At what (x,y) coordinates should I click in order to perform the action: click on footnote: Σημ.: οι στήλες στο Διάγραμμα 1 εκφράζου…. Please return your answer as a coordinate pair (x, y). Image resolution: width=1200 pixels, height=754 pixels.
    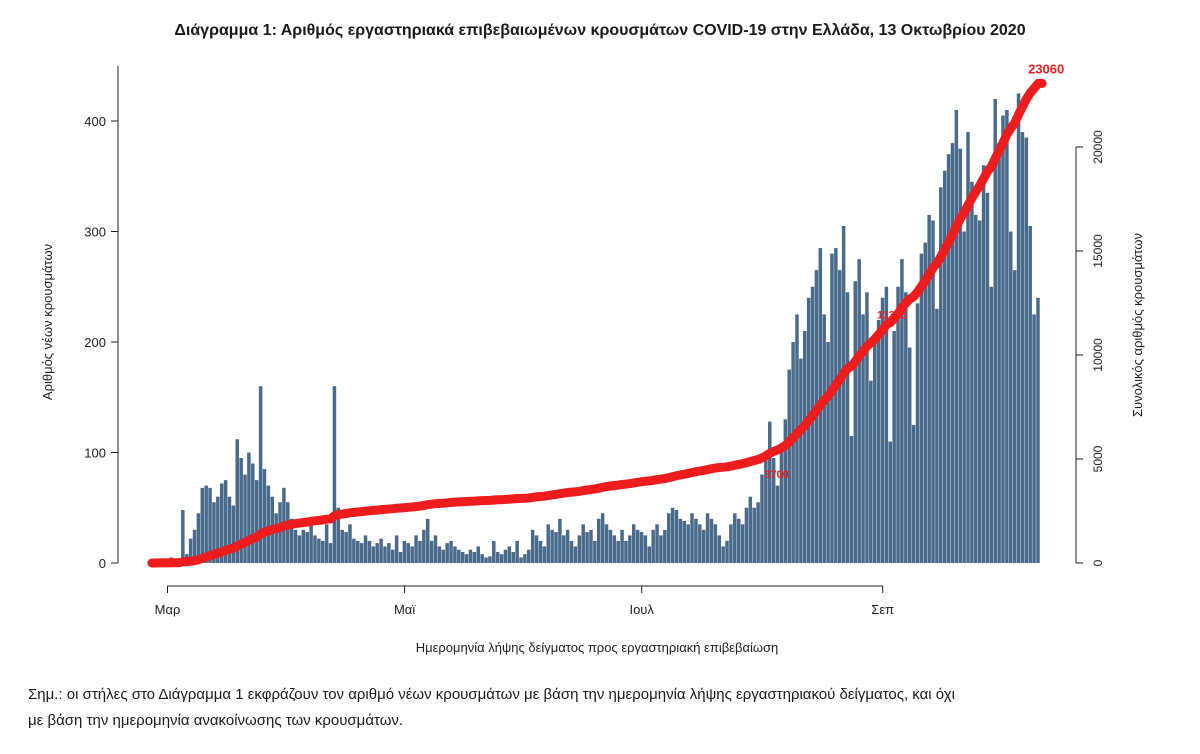
    Looking at the image, I should click on (608, 708).